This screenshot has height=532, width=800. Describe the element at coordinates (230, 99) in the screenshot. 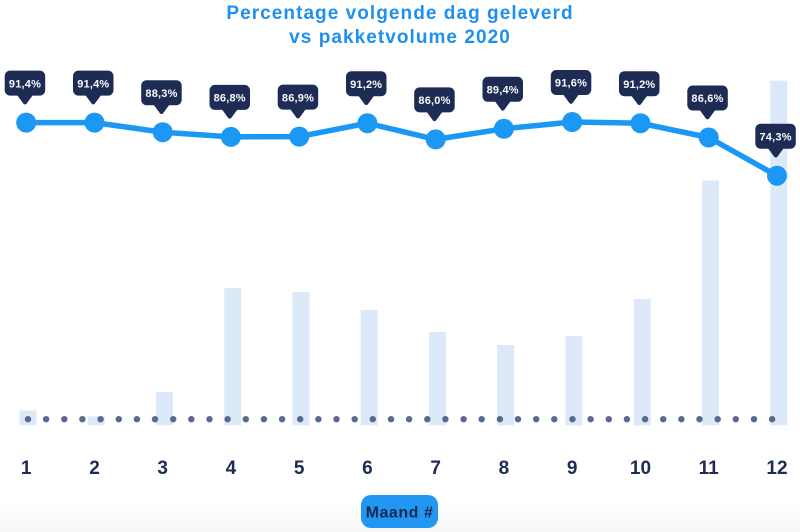

I see `svg-text: 86,8%` at that location.